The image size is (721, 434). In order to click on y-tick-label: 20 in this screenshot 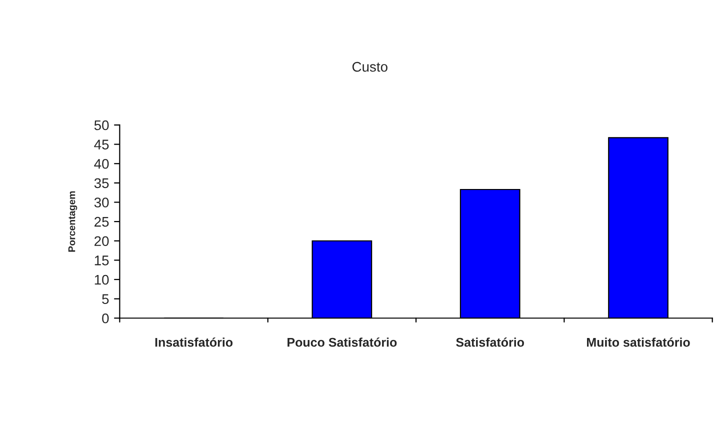, I will do `click(101, 241)`.